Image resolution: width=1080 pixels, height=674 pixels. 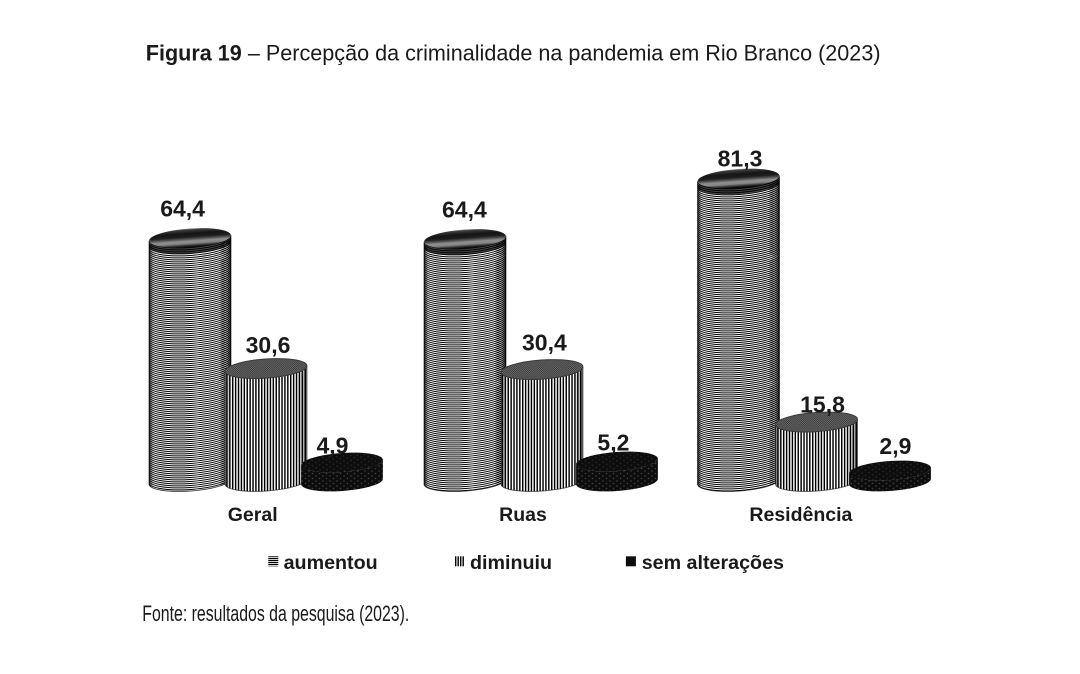 I want to click on svg-text: 5,2, so click(x=613, y=442).